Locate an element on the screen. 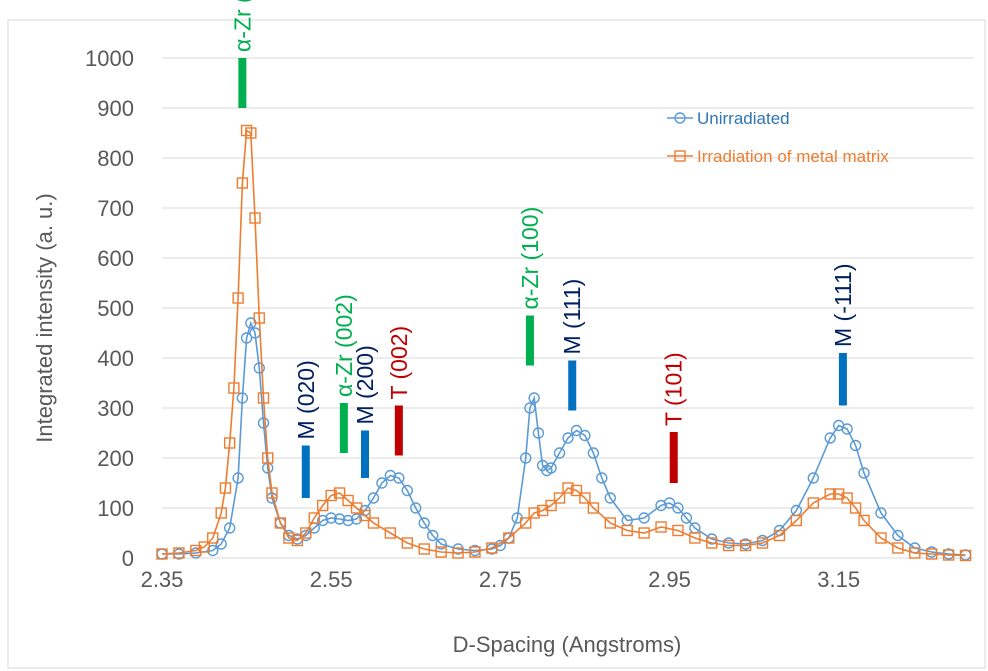 Image resolution: width=988 pixels, height=671 pixels. legend-label-unirradiated: Unirradiated is located at coordinates (743, 118).